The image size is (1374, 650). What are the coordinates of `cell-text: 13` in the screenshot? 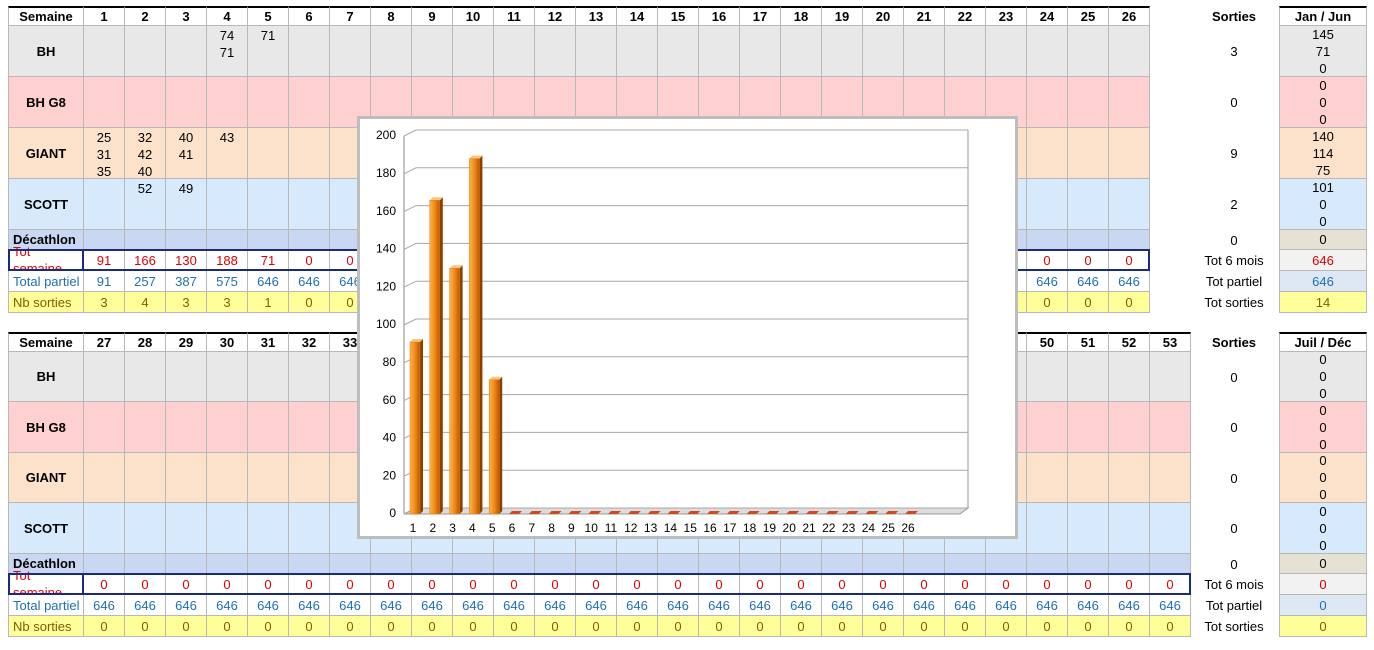 It's located at (596, 16).